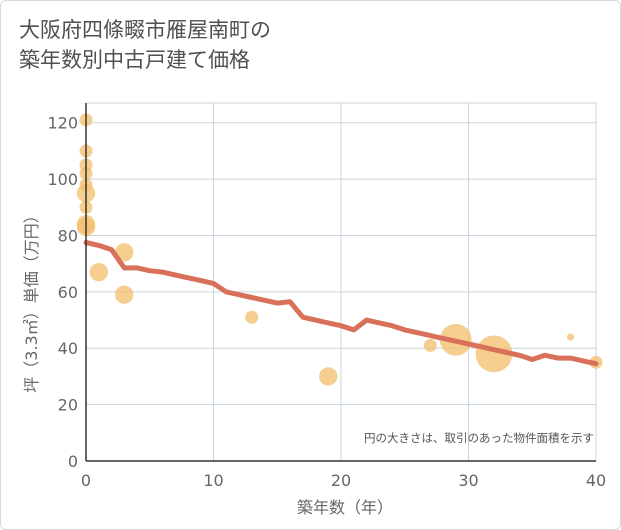 This screenshot has width=621, height=530. Describe the element at coordinates (68, 292) in the screenshot. I see `y-tick-label: 60` at that location.